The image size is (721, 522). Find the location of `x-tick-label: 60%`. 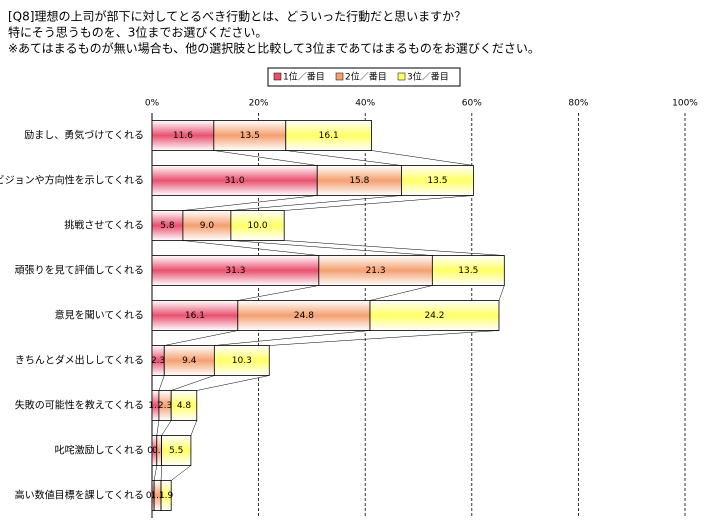

x-tick-label: 60% is located at coordinates (472, 104).